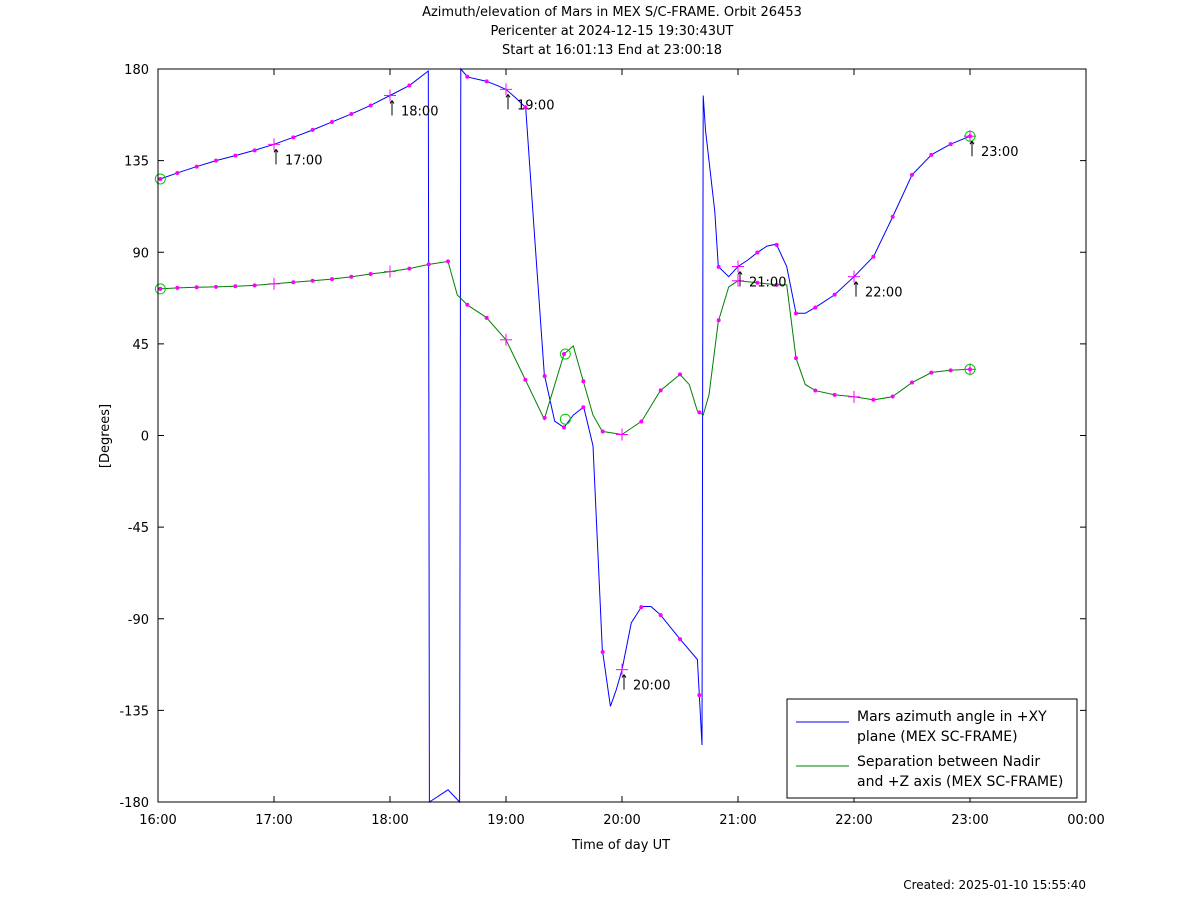 The height and width of the screenshot is (901, 1200). I want to click on y-axis-label: [Degrees], so click(105, 436).